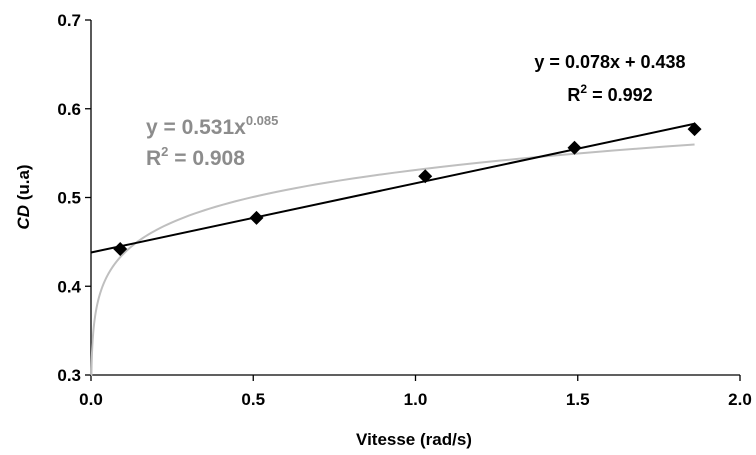  What do you see at coordinates (69, 375) in the screenshot?
I see `y-tick-label: 0.3` at bounding box center [69, 375].